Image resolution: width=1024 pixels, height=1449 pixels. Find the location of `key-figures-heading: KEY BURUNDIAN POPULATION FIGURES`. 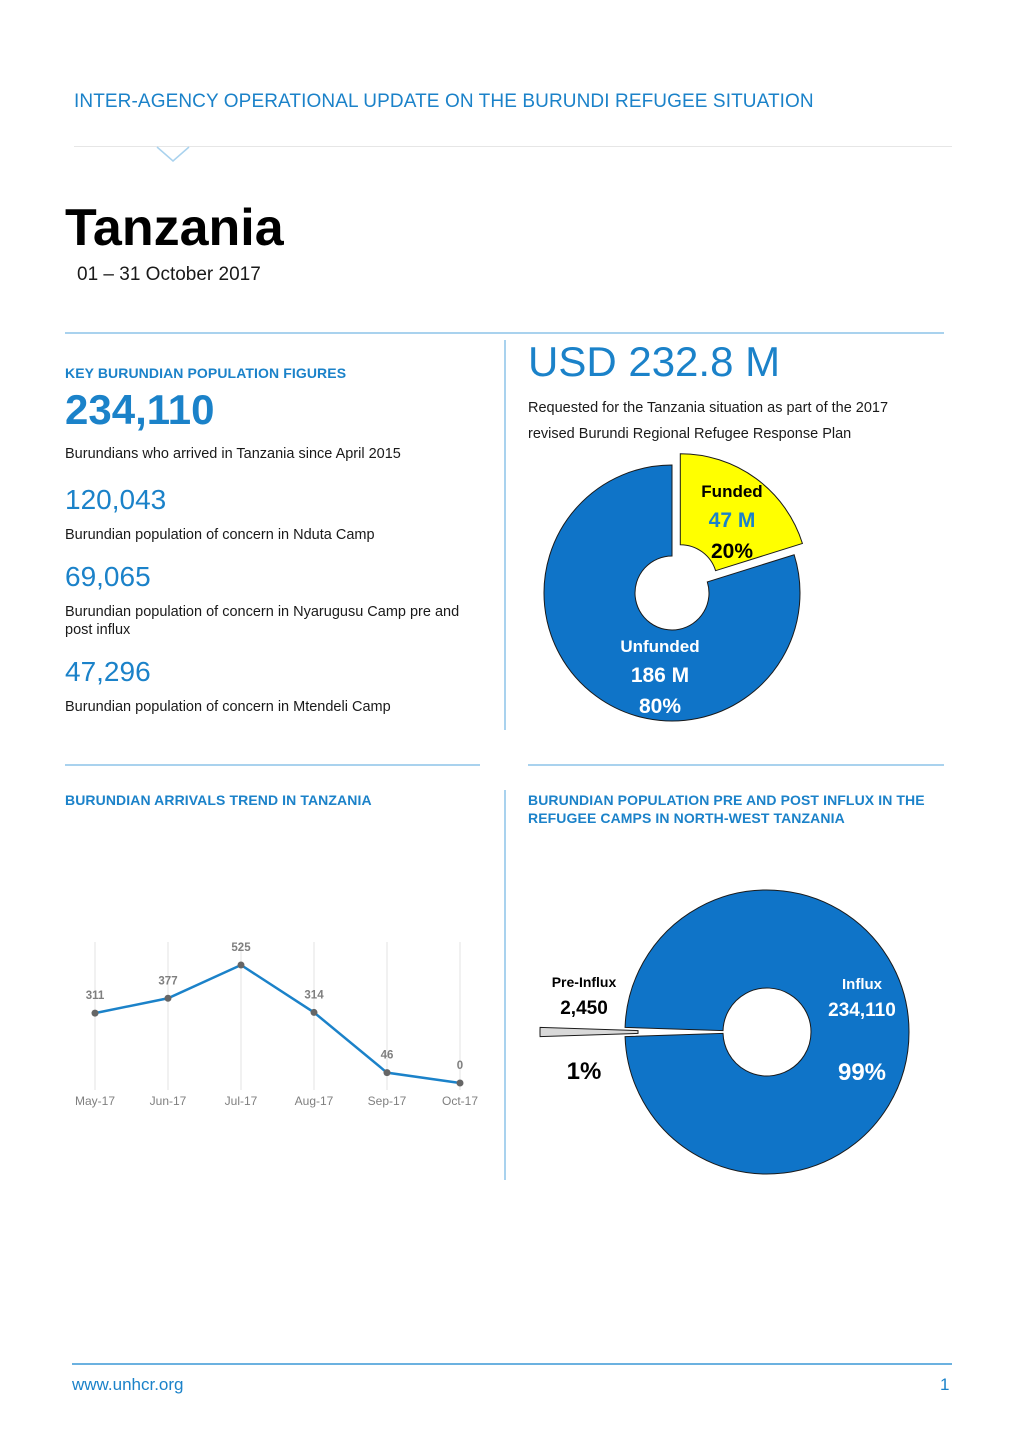

key-figures-heading: KEY BURUNDIAN POPULATION FIGURES is located at coordinates (206, 373).